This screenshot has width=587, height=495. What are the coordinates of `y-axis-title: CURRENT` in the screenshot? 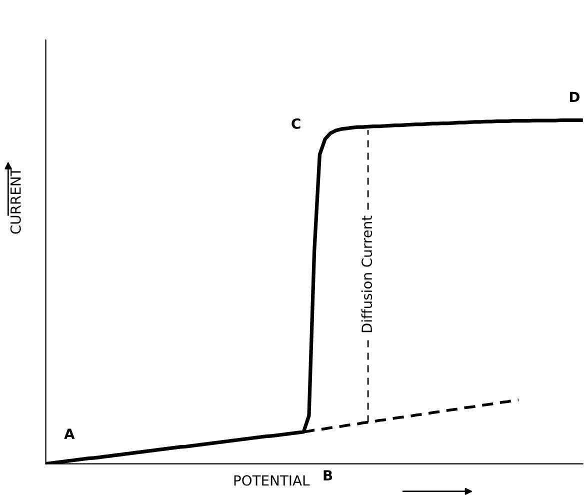 It's located at (15, 201).